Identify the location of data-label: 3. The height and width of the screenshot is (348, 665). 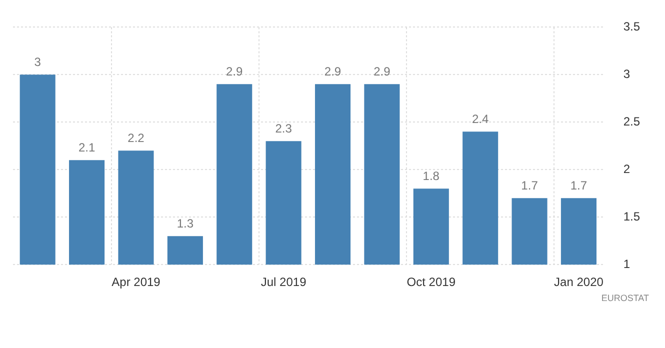
(38, 61).